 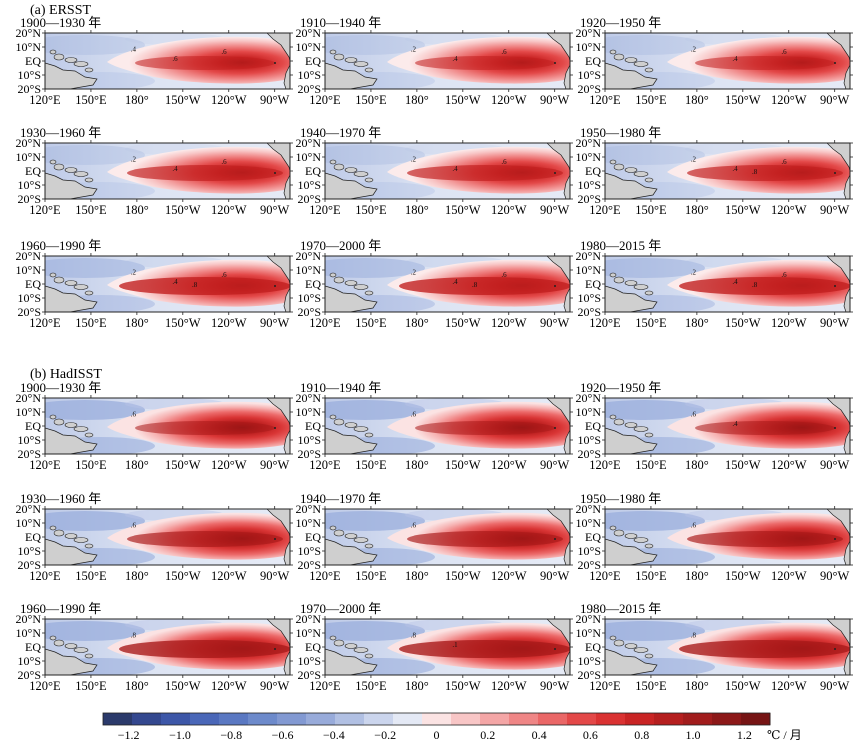 I want to click on panel-title: 1940—1970 年, so click(x=340, y=498).